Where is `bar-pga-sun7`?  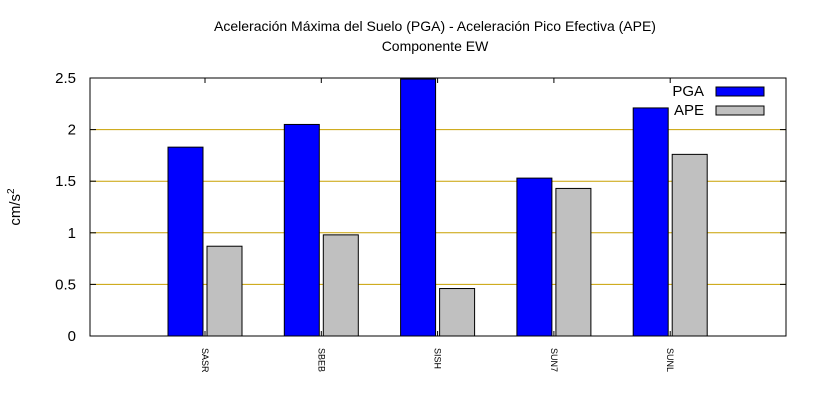 bar-pga-sun7 is located at coordinates (534, 257).